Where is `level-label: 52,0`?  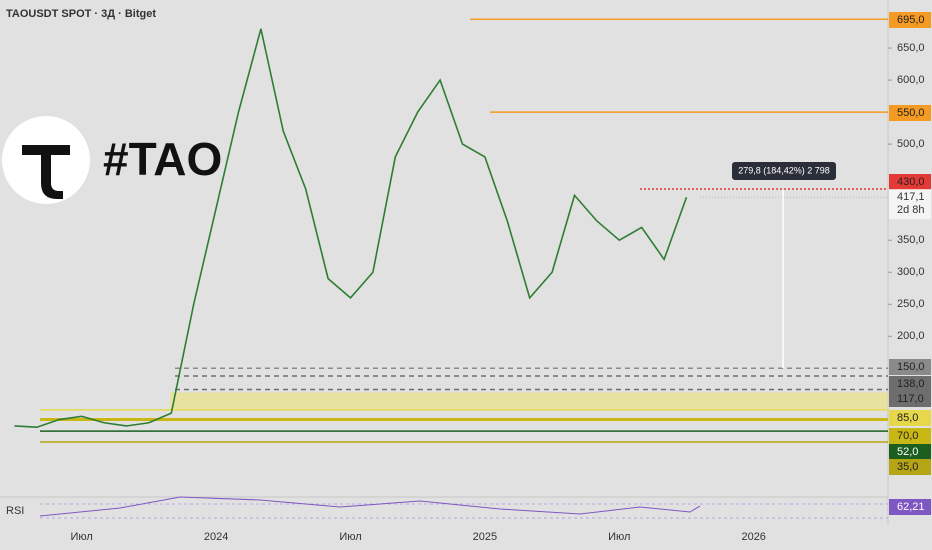 level-label: 52,0 is located at coordinates (907, 452).